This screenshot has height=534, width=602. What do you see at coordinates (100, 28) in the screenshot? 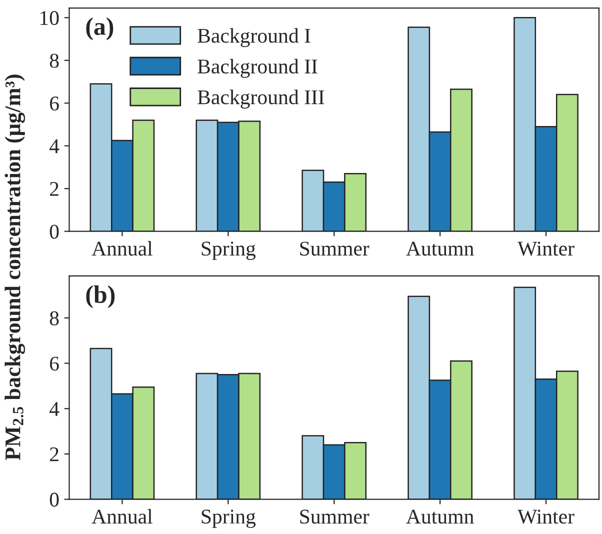
I see `annotation: (a)` at bounding box center [100, 28].